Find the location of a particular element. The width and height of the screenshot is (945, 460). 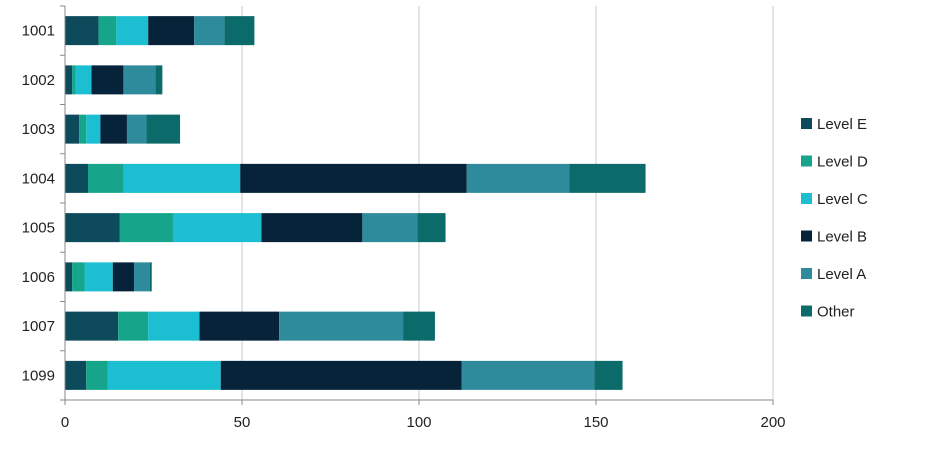

bar-1005-other is located at coordinates (431, 228).